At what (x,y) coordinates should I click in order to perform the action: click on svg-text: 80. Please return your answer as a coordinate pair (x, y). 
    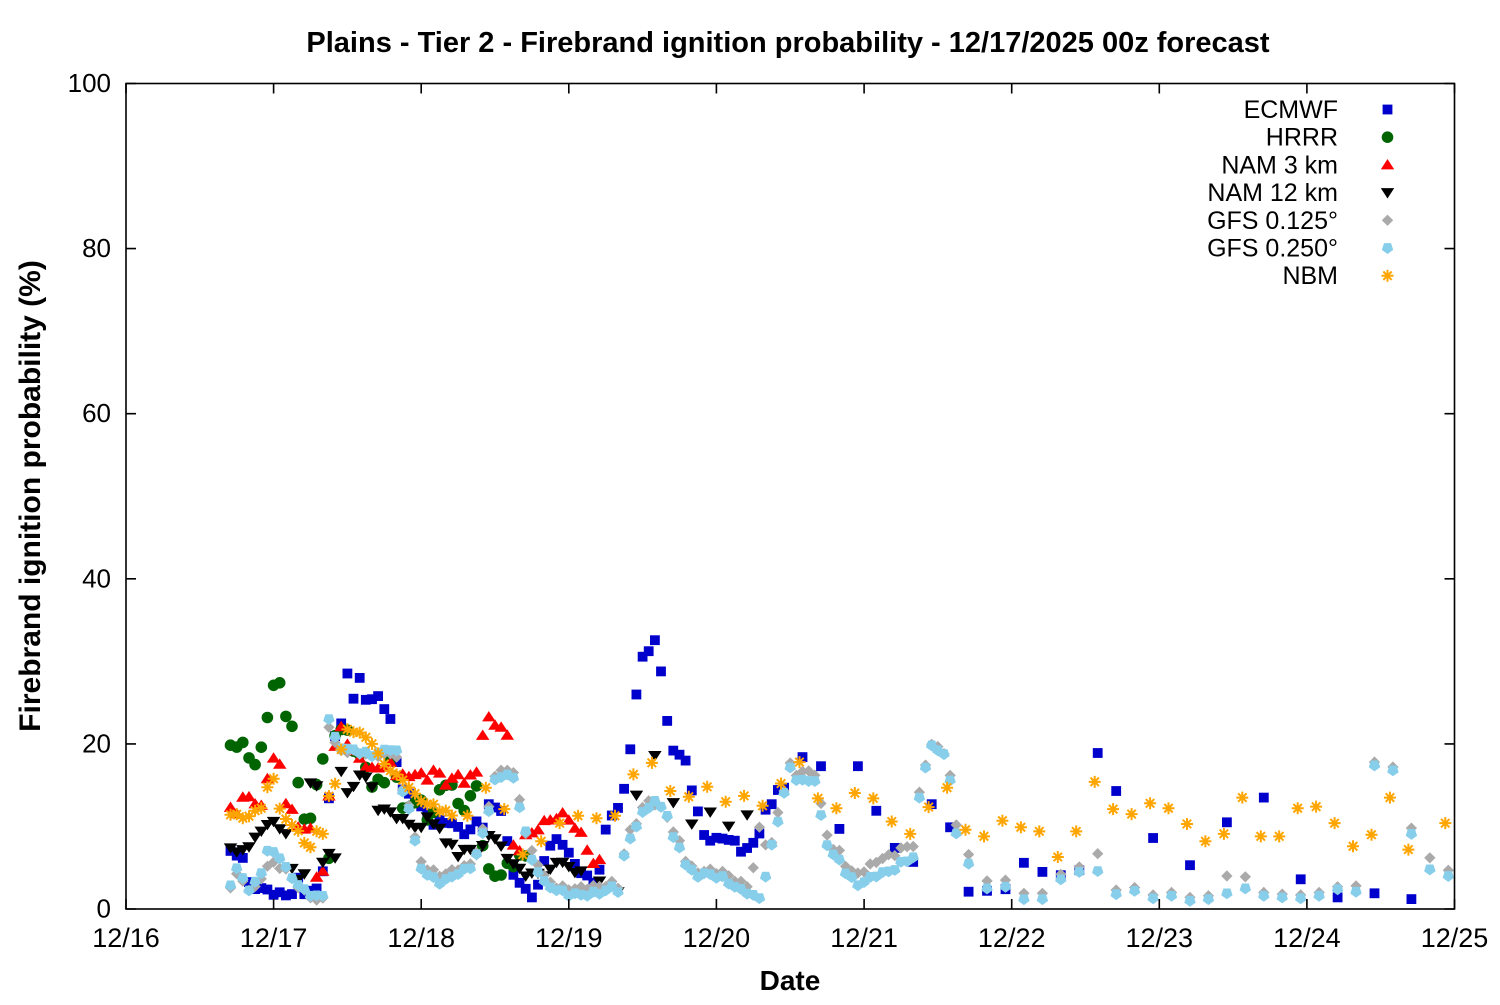
    Looking at the image, I should click on (96, 248).